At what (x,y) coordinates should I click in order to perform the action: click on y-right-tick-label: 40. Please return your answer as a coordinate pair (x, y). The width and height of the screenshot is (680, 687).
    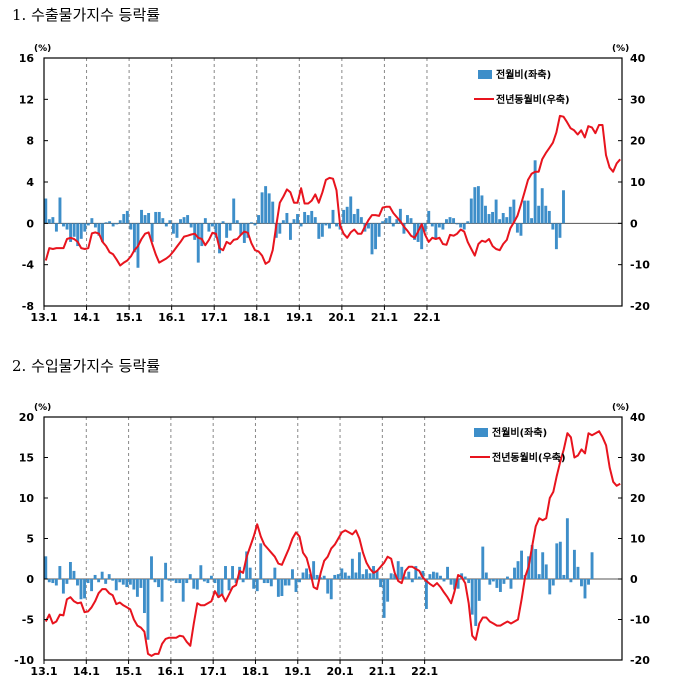
    Looking at the image, I should click on (638, 58).